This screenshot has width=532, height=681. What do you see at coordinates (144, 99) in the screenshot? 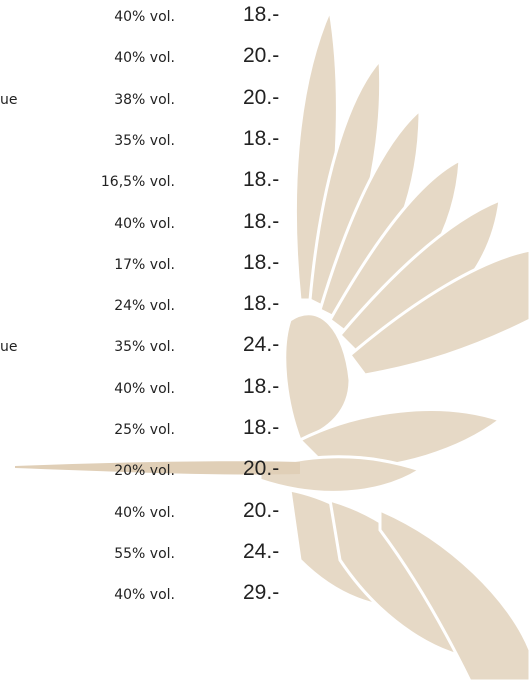
I see `item-abv: 38% vol.` at bounding box center [144, 99].